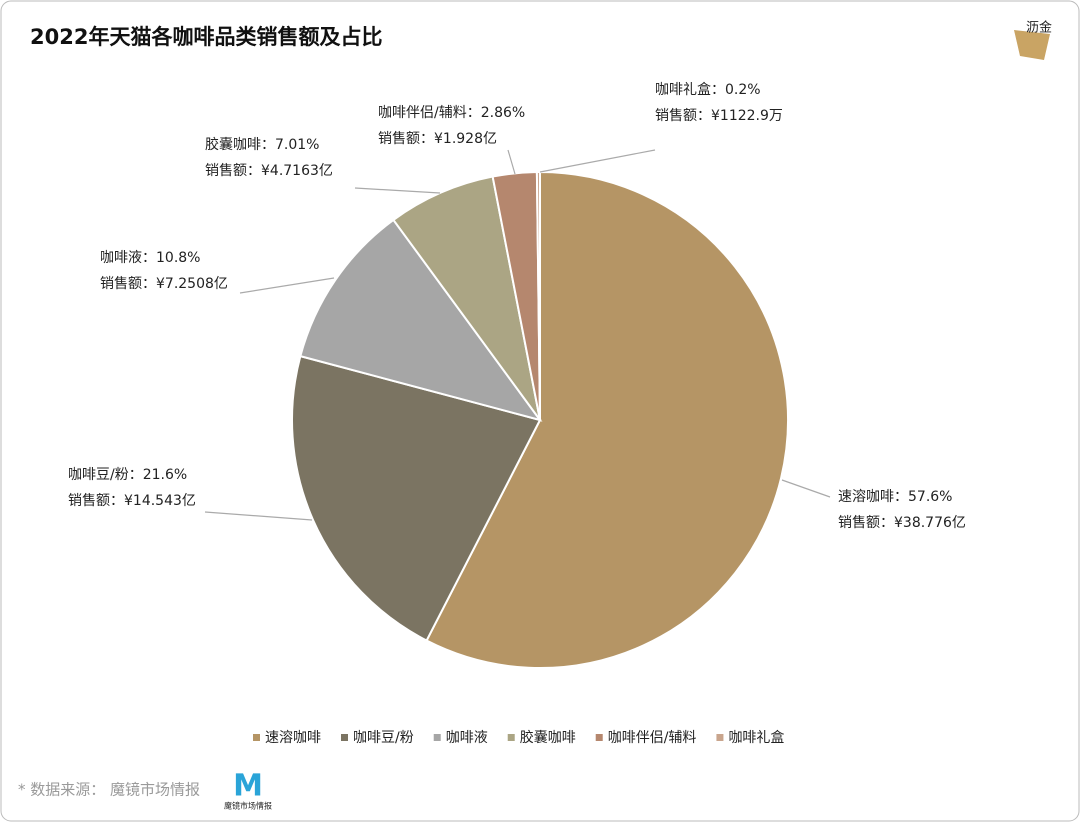 Image resolution: width=1080 pixels, height=822 pixels. Describe the element at coordinates (652, 738) in the screenshot. I see `legend-label: 咖啡伴侣/辅料` at that location.